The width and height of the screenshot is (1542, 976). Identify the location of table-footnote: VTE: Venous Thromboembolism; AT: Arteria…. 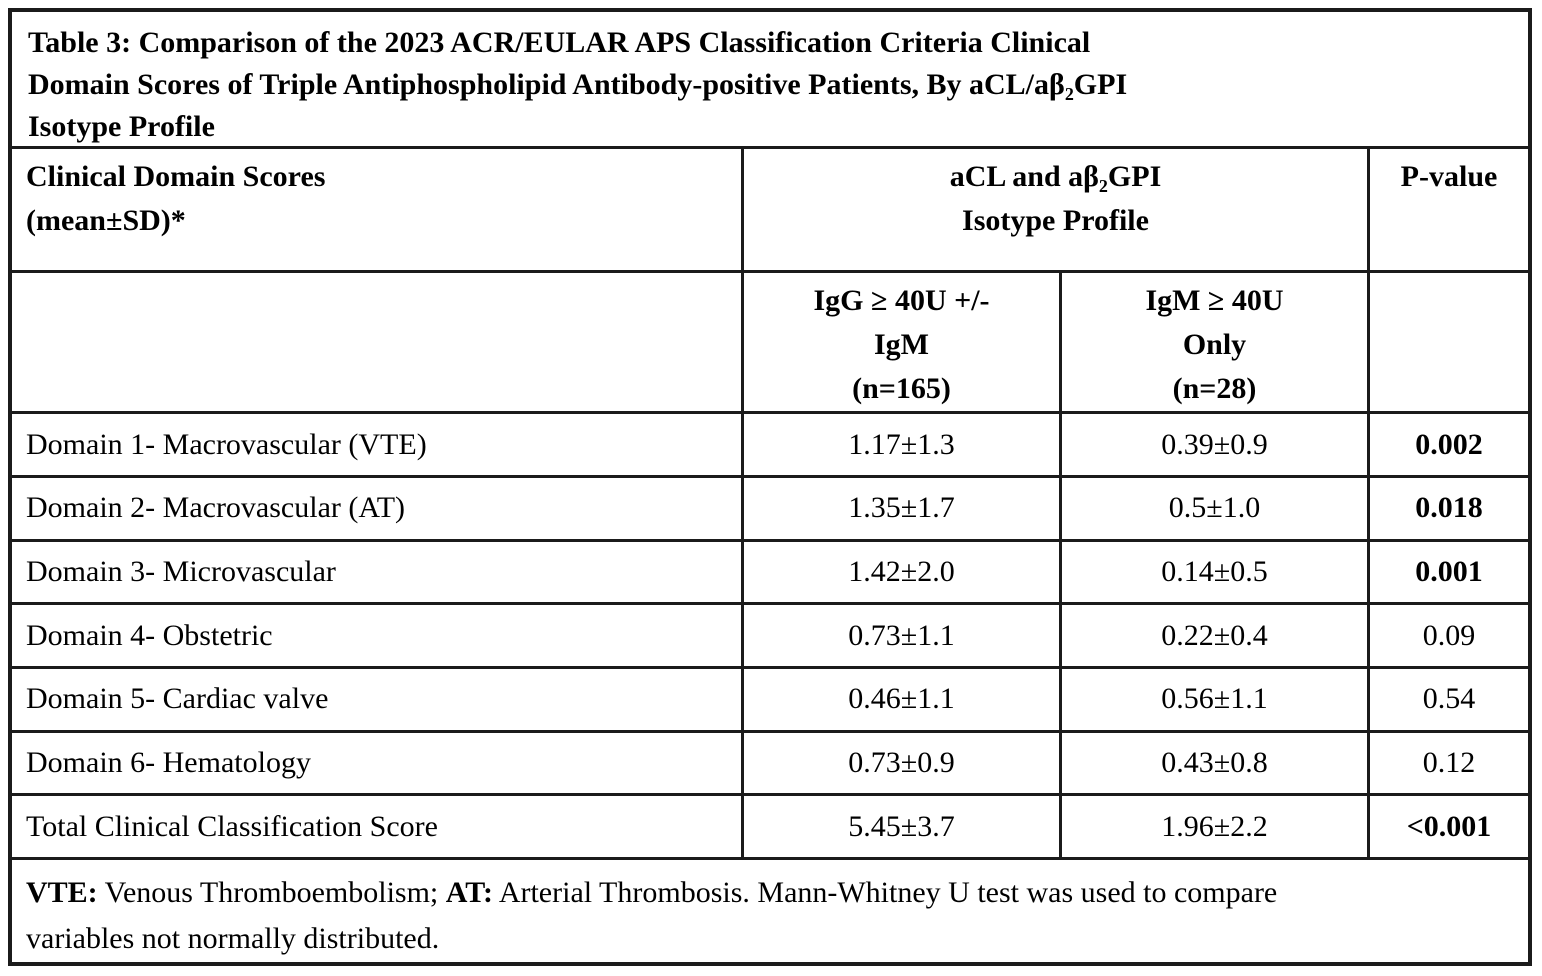
(770, 909).